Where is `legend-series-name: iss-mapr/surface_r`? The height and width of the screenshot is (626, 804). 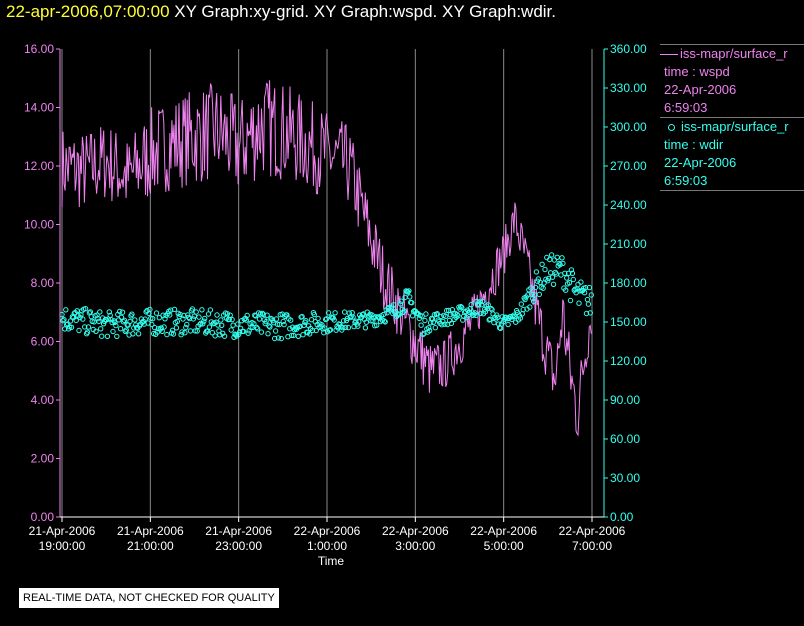
legend-series-name: iss-mapr/surface_r is located at coordinates (735, 126).